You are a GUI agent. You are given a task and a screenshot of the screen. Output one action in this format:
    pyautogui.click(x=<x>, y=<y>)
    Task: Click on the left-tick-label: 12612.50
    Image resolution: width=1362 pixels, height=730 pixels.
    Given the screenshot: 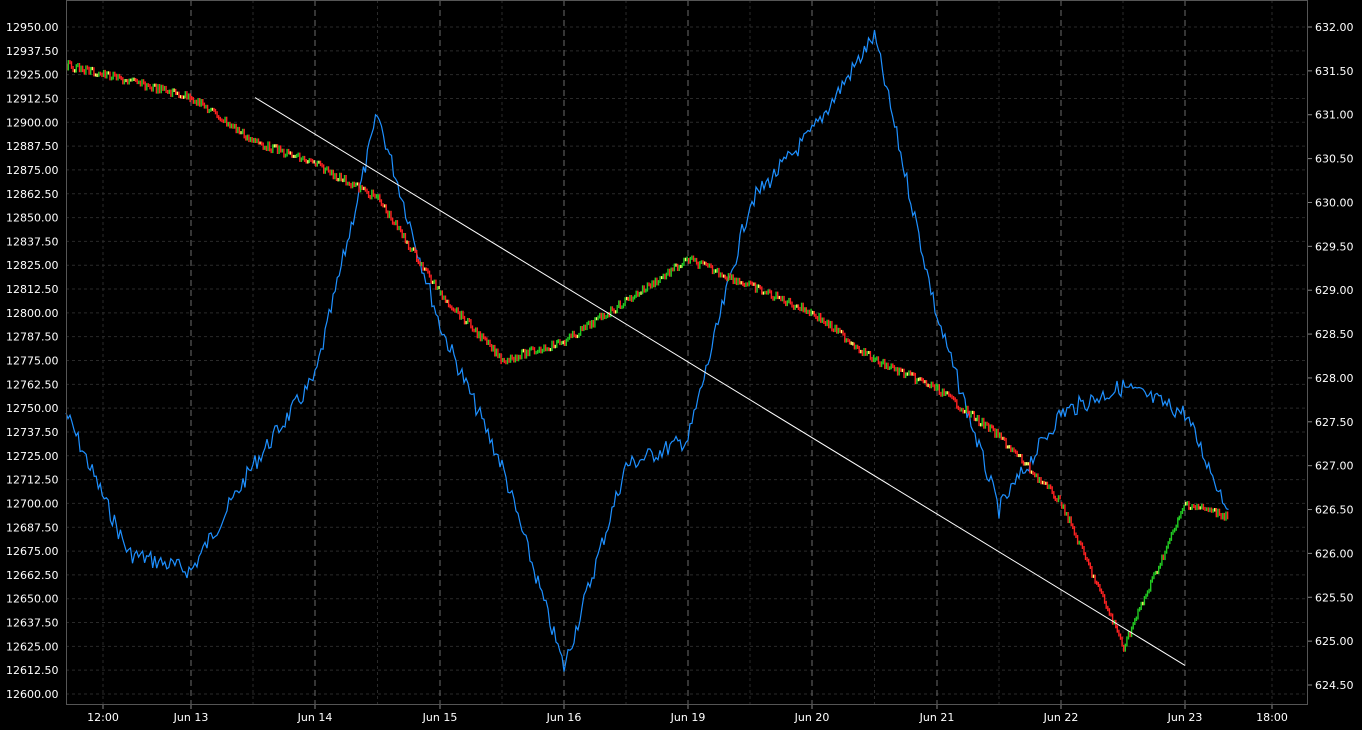 What is the action you would take?
    pyautogui.click(x=32, y=670)
    